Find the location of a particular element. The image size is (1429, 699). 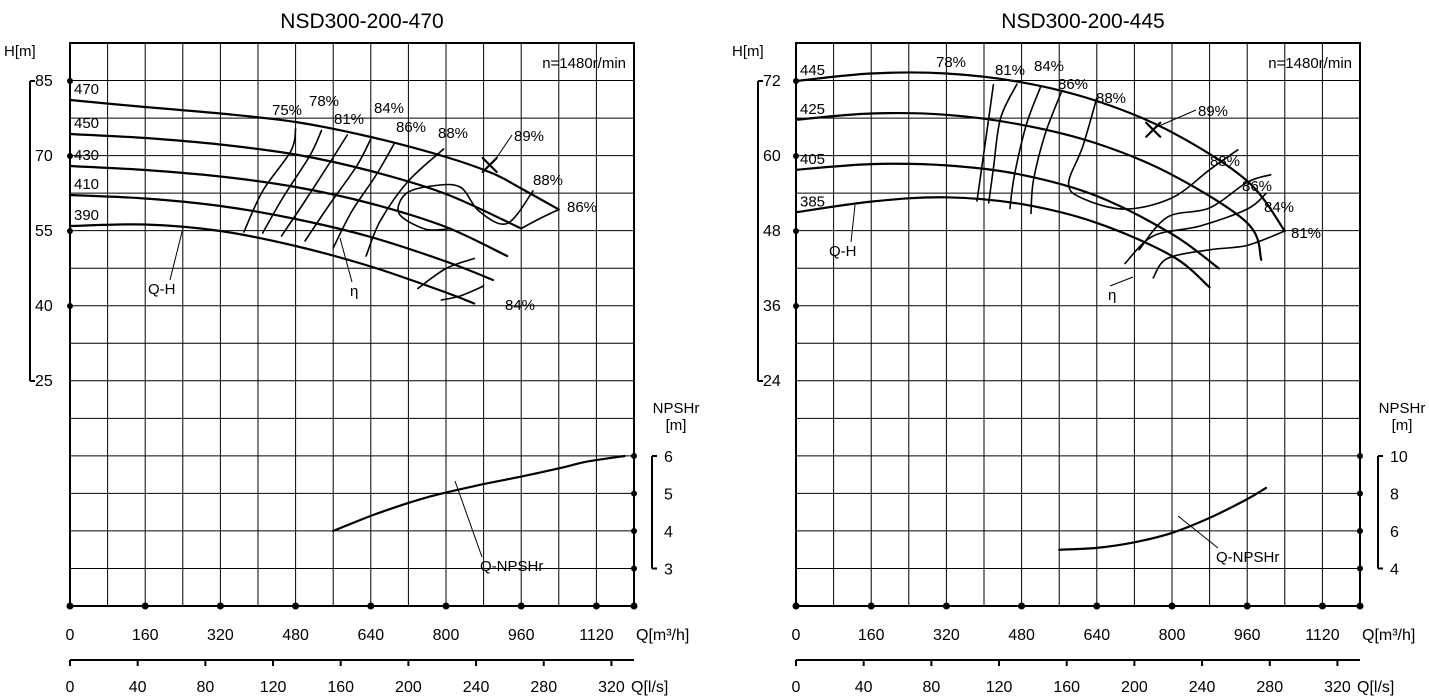

npsh-axis-unit: [m] is located at coordinates (1402, 425).